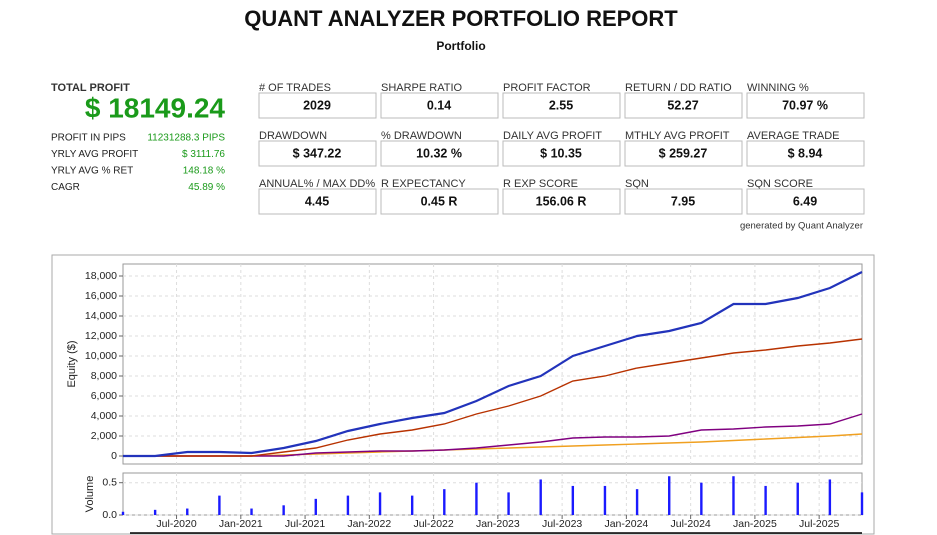  I want to click on stat-value: $ 259.27, so click(683, 153).